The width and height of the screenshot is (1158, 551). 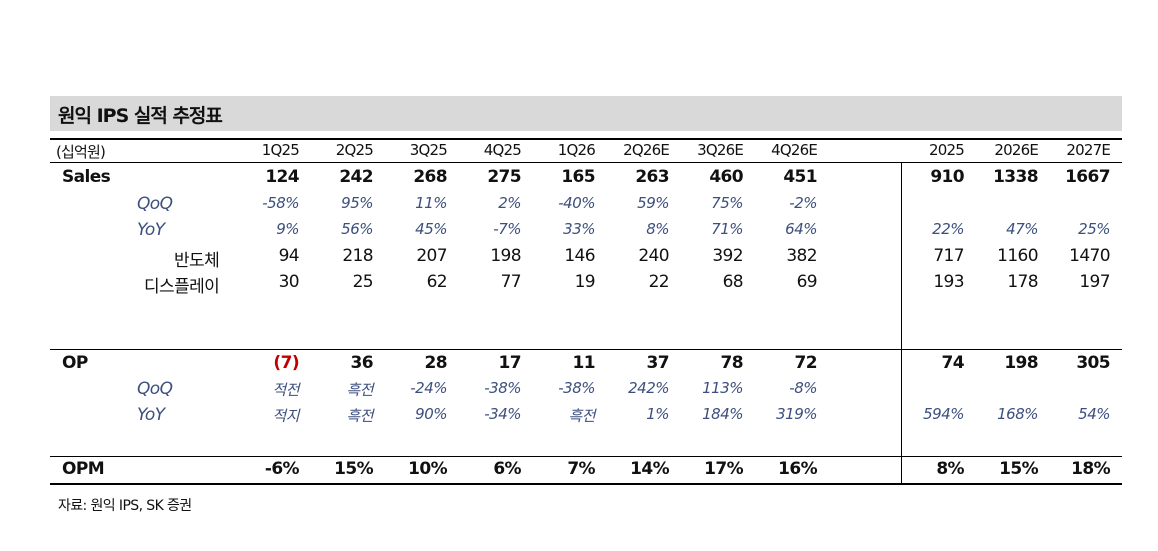 I want to click on table-cell: 193, so click(x=948, y=282).